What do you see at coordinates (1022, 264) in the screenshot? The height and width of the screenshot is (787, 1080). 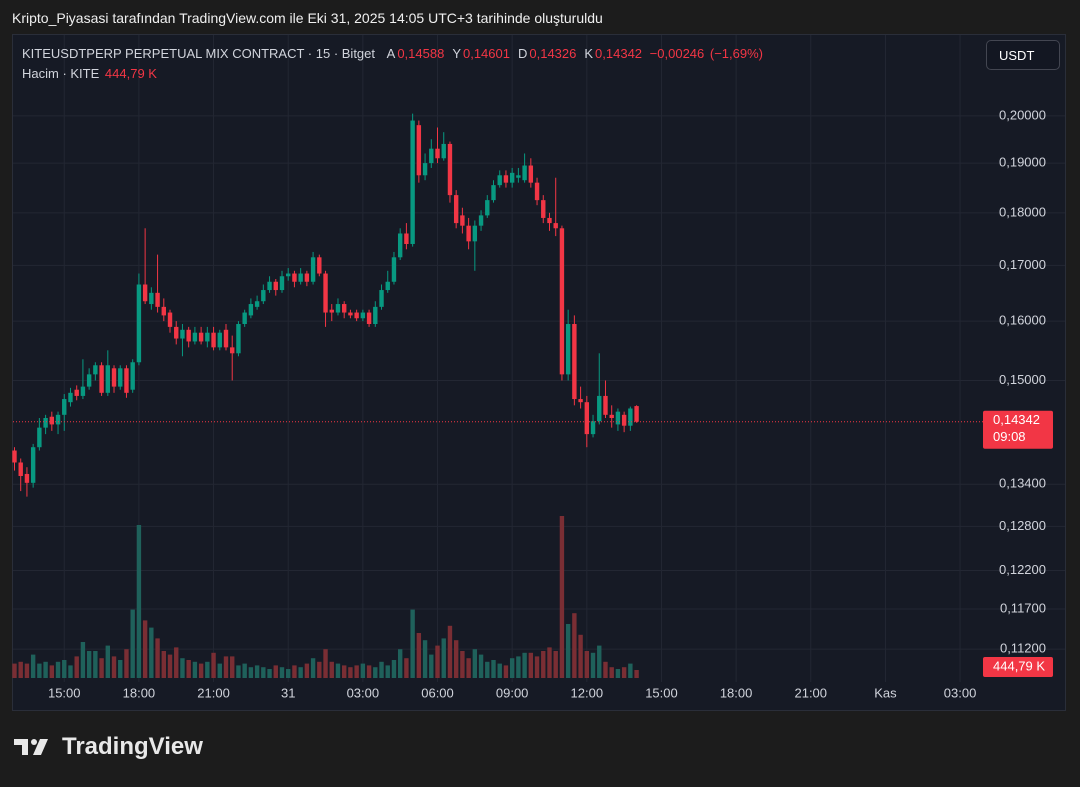 I see `y-tick-label: 0,17000` at bounding box center [1022, 264].